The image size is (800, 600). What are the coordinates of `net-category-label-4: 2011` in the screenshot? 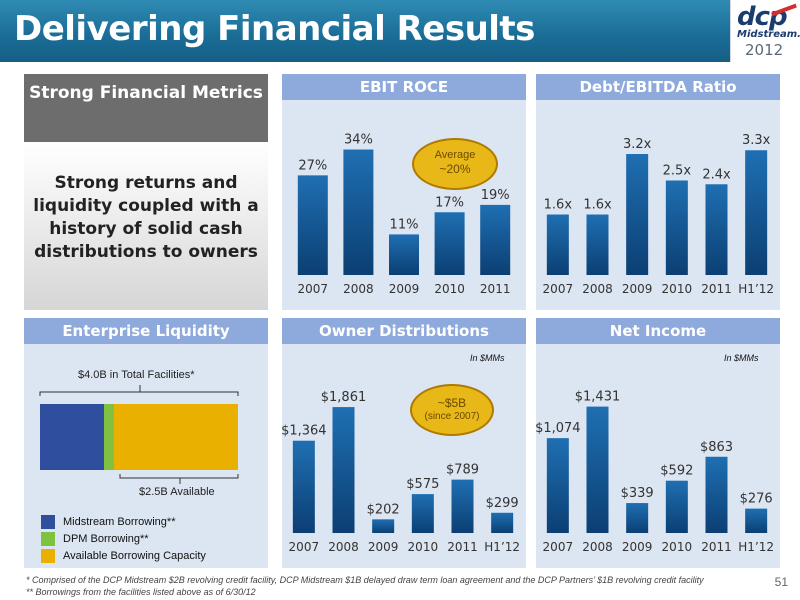 It's located at (716, 547).